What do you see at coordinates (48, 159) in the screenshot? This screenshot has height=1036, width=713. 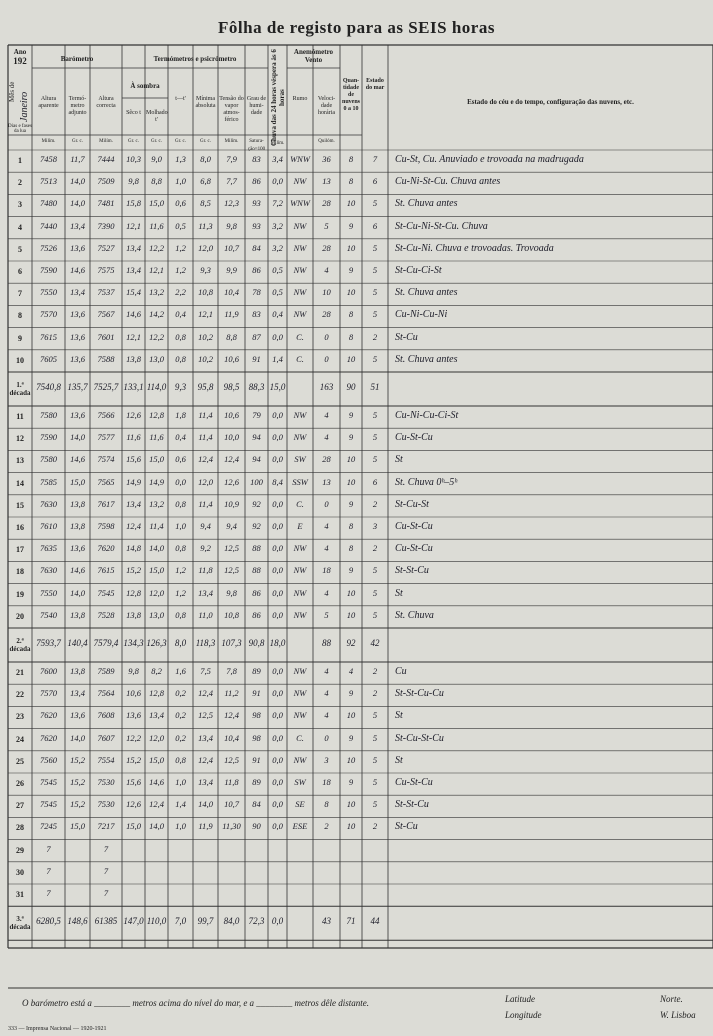 I see `cell: 7458` at bounding box center [48, 159].